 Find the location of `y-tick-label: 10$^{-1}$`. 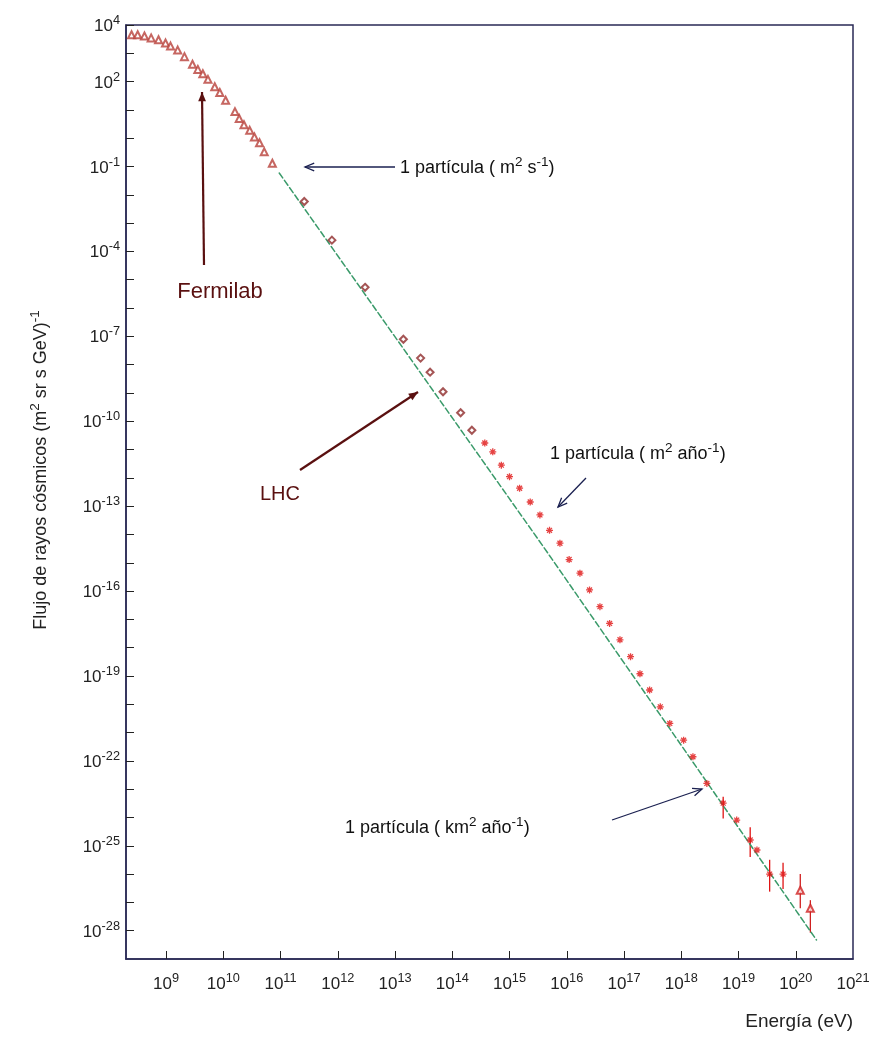

y-tick-label: 10$^{-1}$ is located at coordinates (104, 165).